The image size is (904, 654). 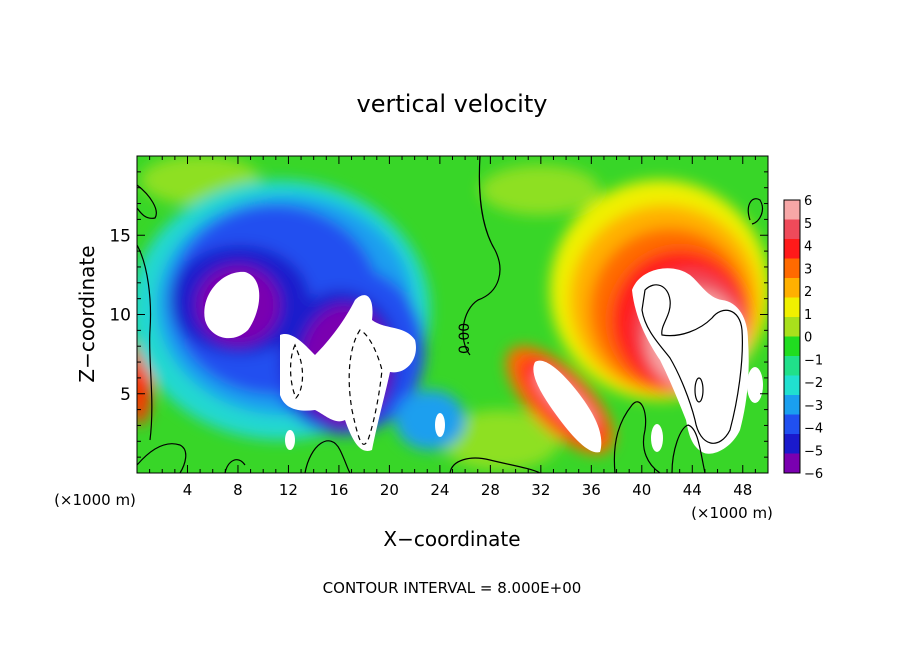 I want to click on x-tick-label: 40, so click(x=641, y=490).